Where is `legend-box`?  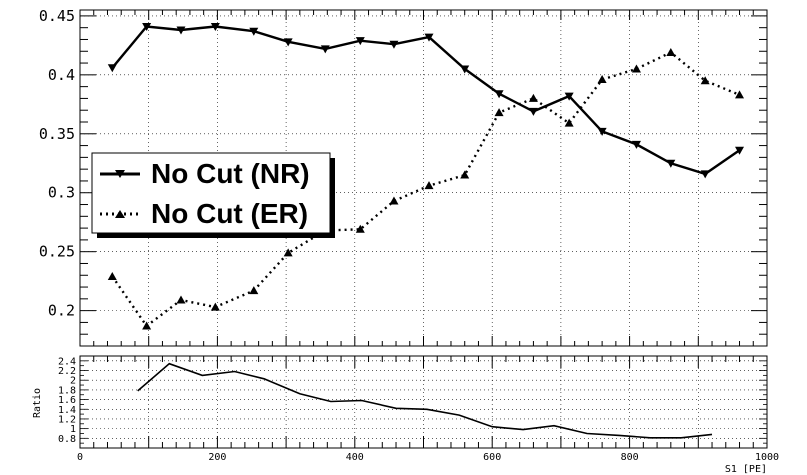 legend-box is located at coordinates (211, 193).